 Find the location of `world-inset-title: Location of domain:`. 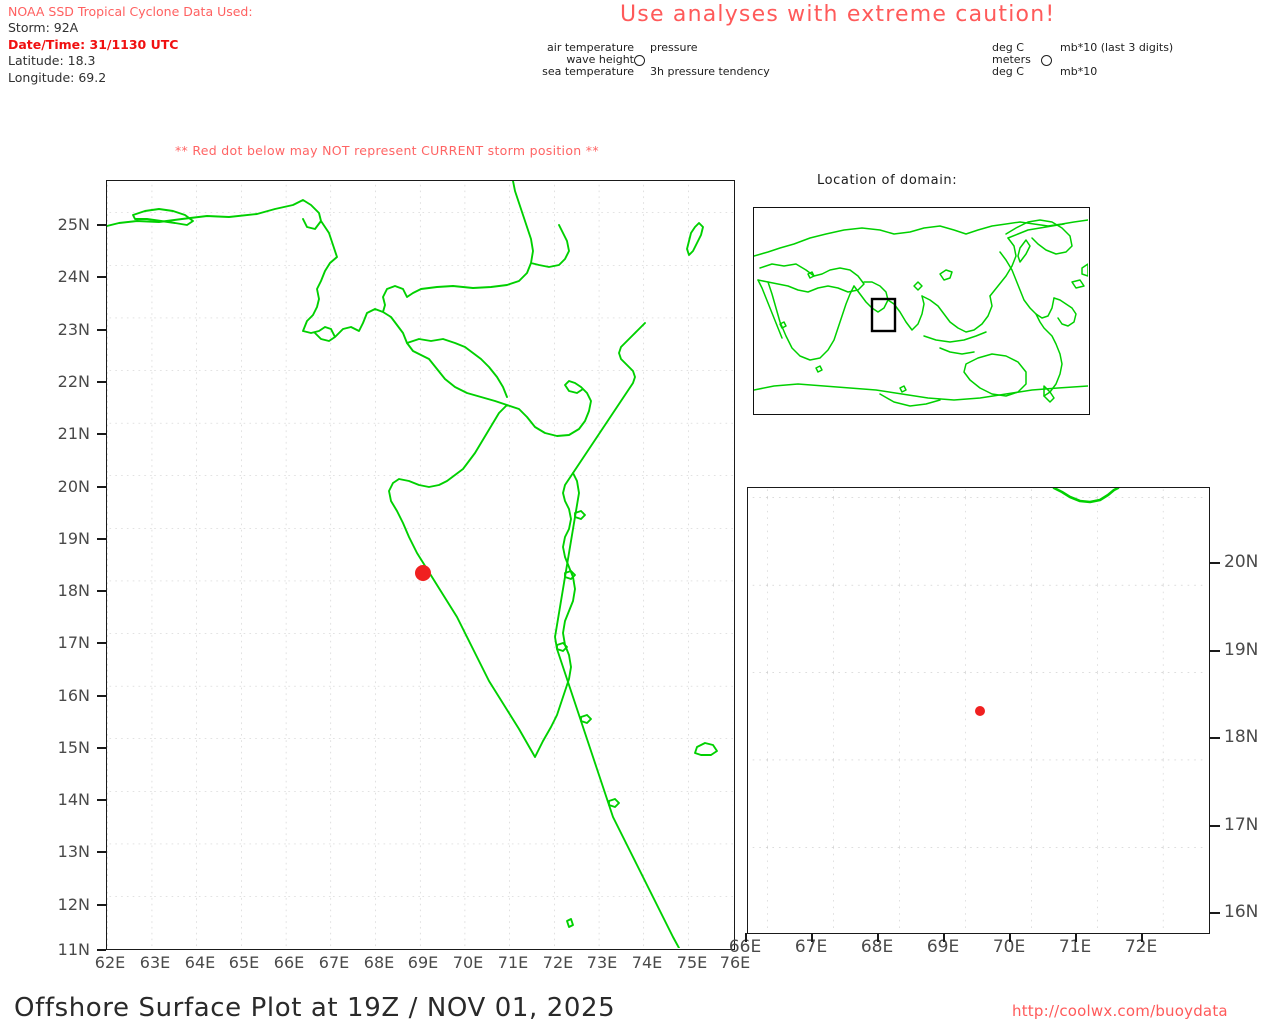

world-inset-title: Location of domain: is located at coordinates (887, 180).